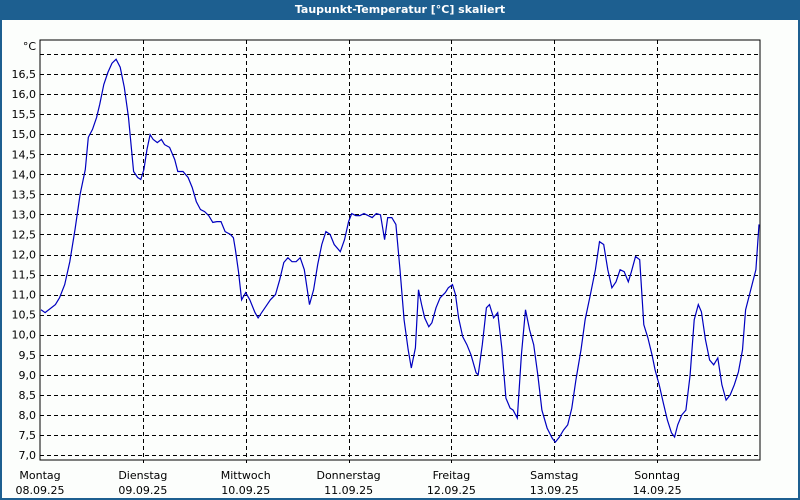 The width and height of the screenshot is (800, 500). What do you see at coordinates (40, 490) in the screenshot?
I see `x-tick-date: 08.09.25` at bounding box center [40, 490].